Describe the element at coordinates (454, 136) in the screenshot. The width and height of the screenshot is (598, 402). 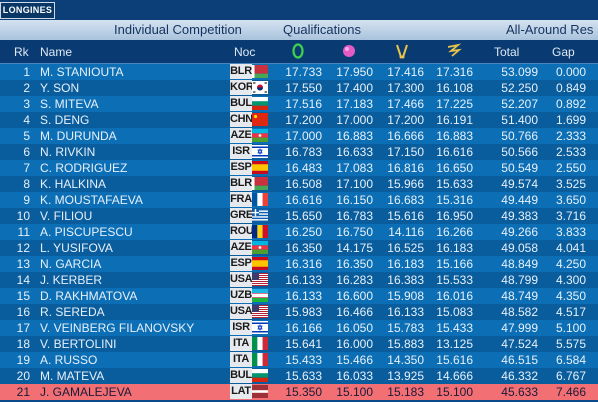
I see `ribbon-score: 16.883` at that location.